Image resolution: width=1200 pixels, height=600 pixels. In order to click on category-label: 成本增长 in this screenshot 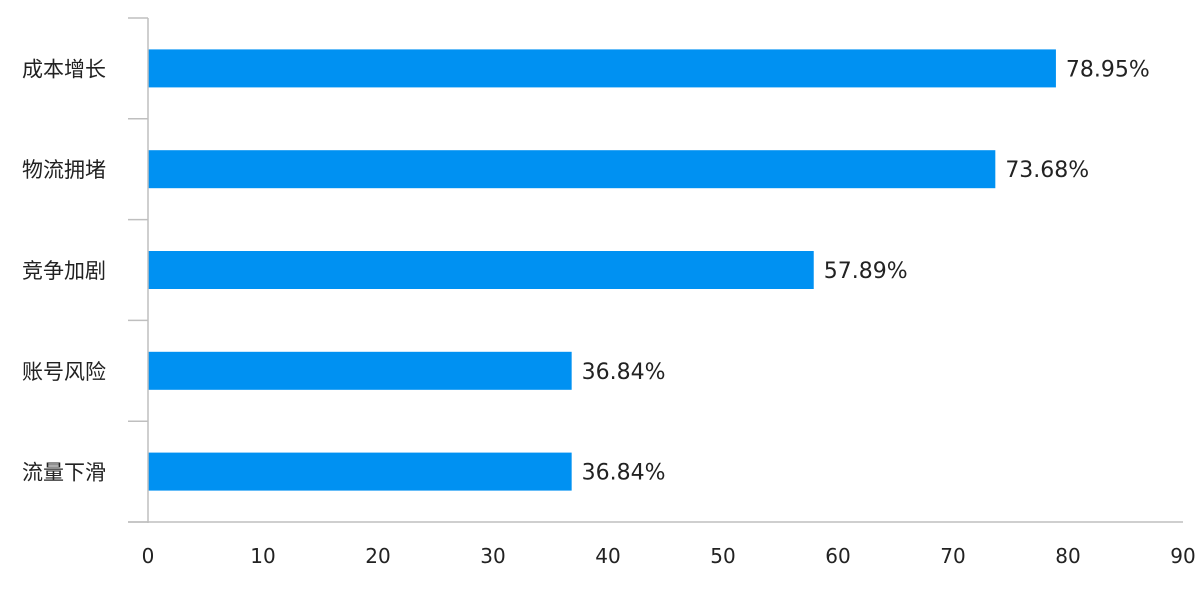, I will do `click(64, 69)`.